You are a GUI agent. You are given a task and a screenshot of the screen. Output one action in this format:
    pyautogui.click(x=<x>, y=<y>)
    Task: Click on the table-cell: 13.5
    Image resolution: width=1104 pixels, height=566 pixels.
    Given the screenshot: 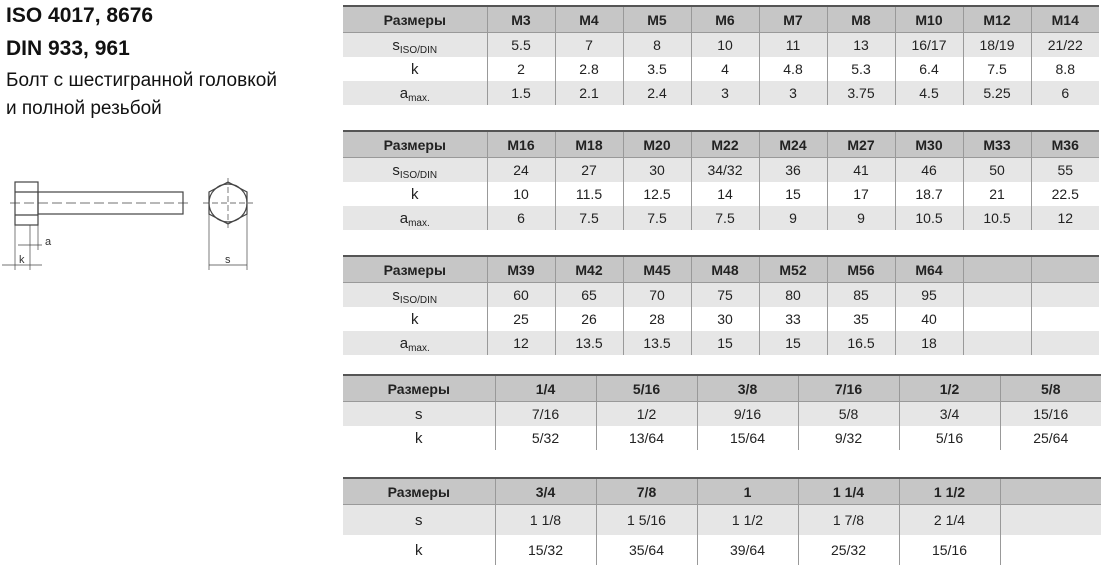 What is the action you would take?
    pyautogui.click(x=656, y=343)
    